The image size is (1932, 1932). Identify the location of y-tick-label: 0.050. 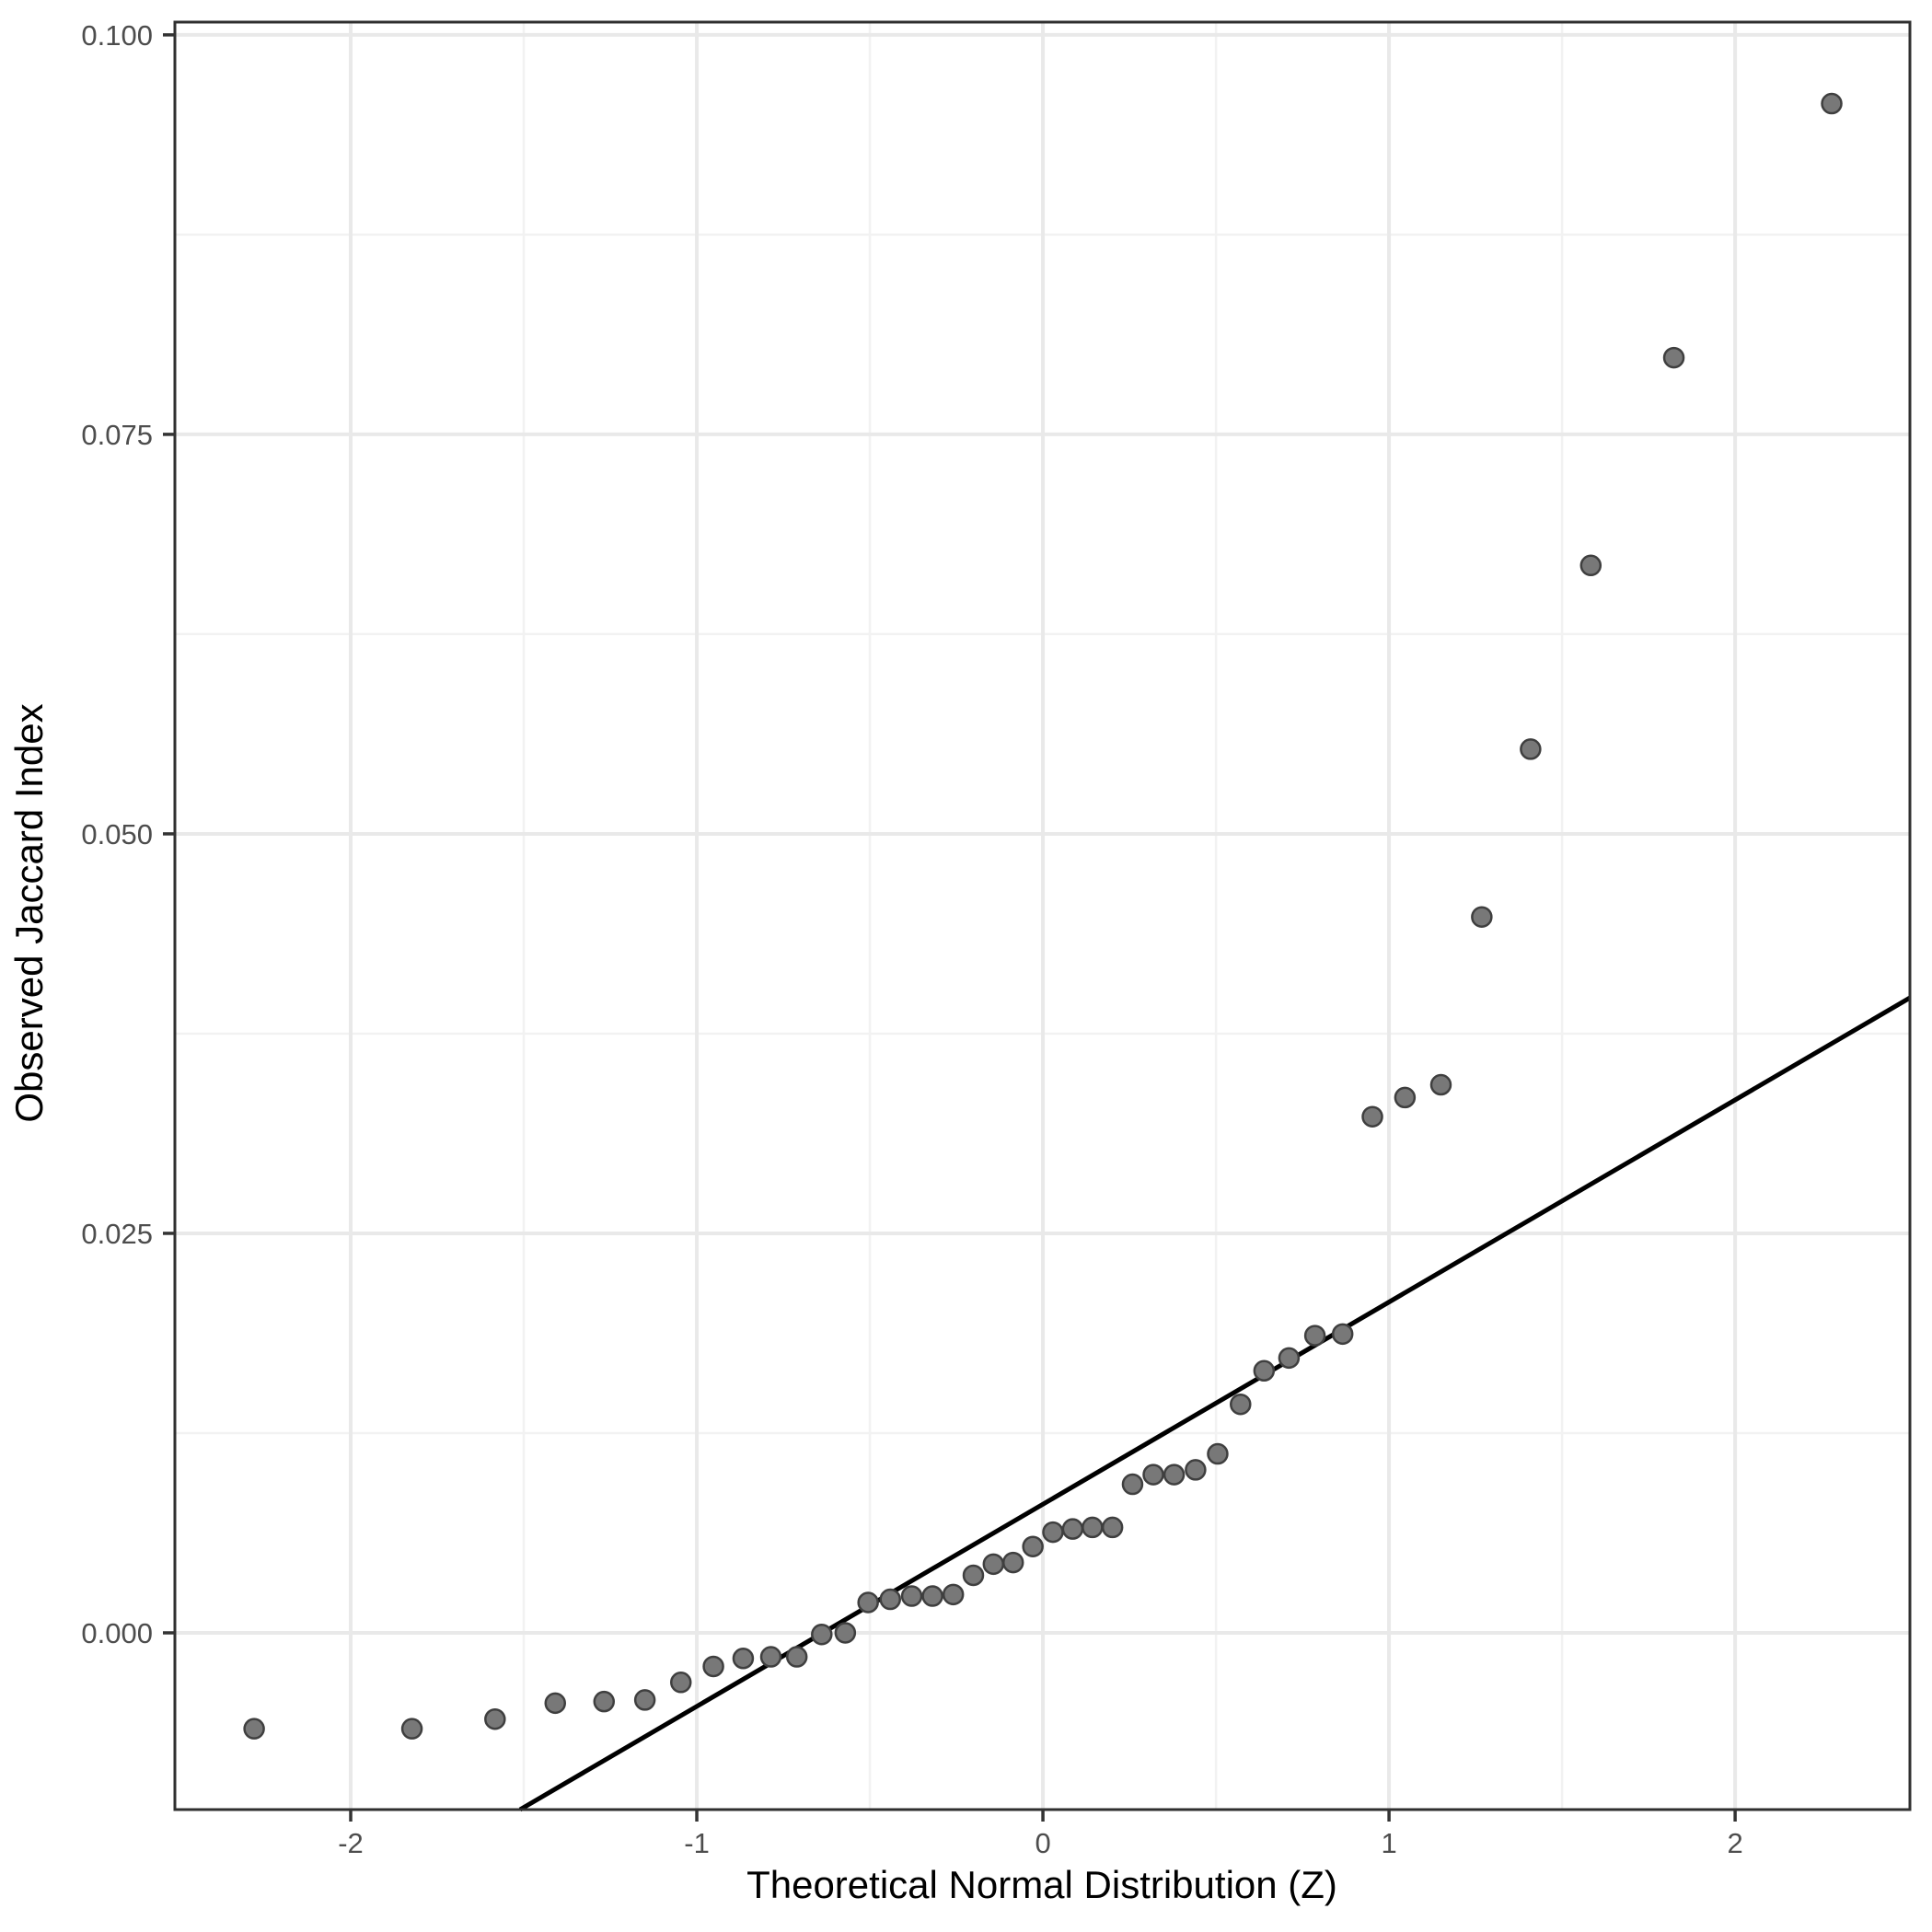
(117, 834).